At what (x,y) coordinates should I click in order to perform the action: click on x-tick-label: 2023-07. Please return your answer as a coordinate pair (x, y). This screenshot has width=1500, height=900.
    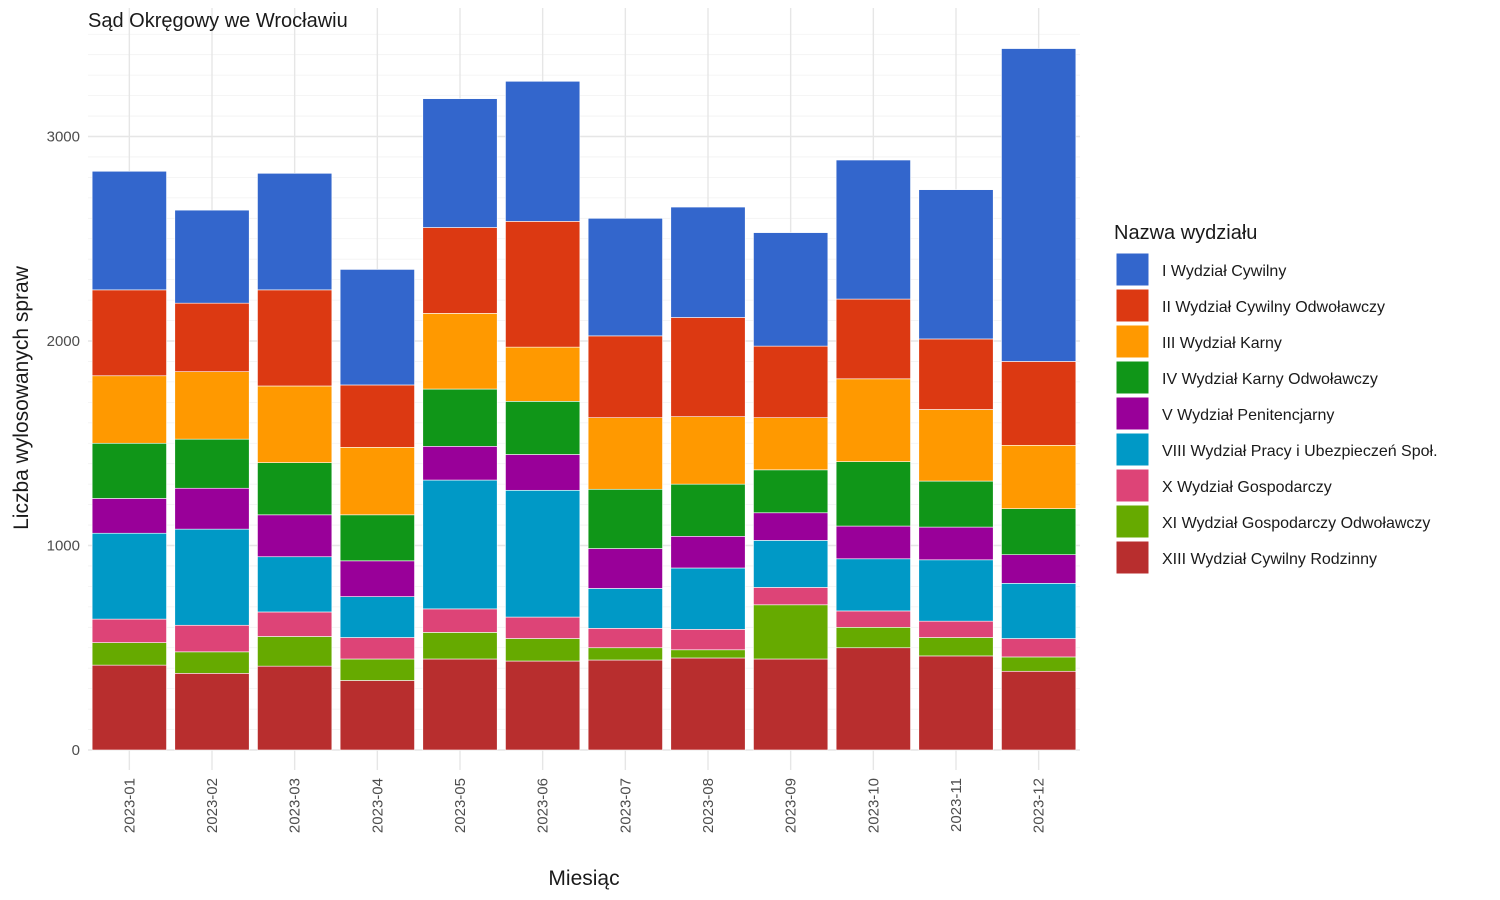
    Looking at the image, I should click on (625, 805).